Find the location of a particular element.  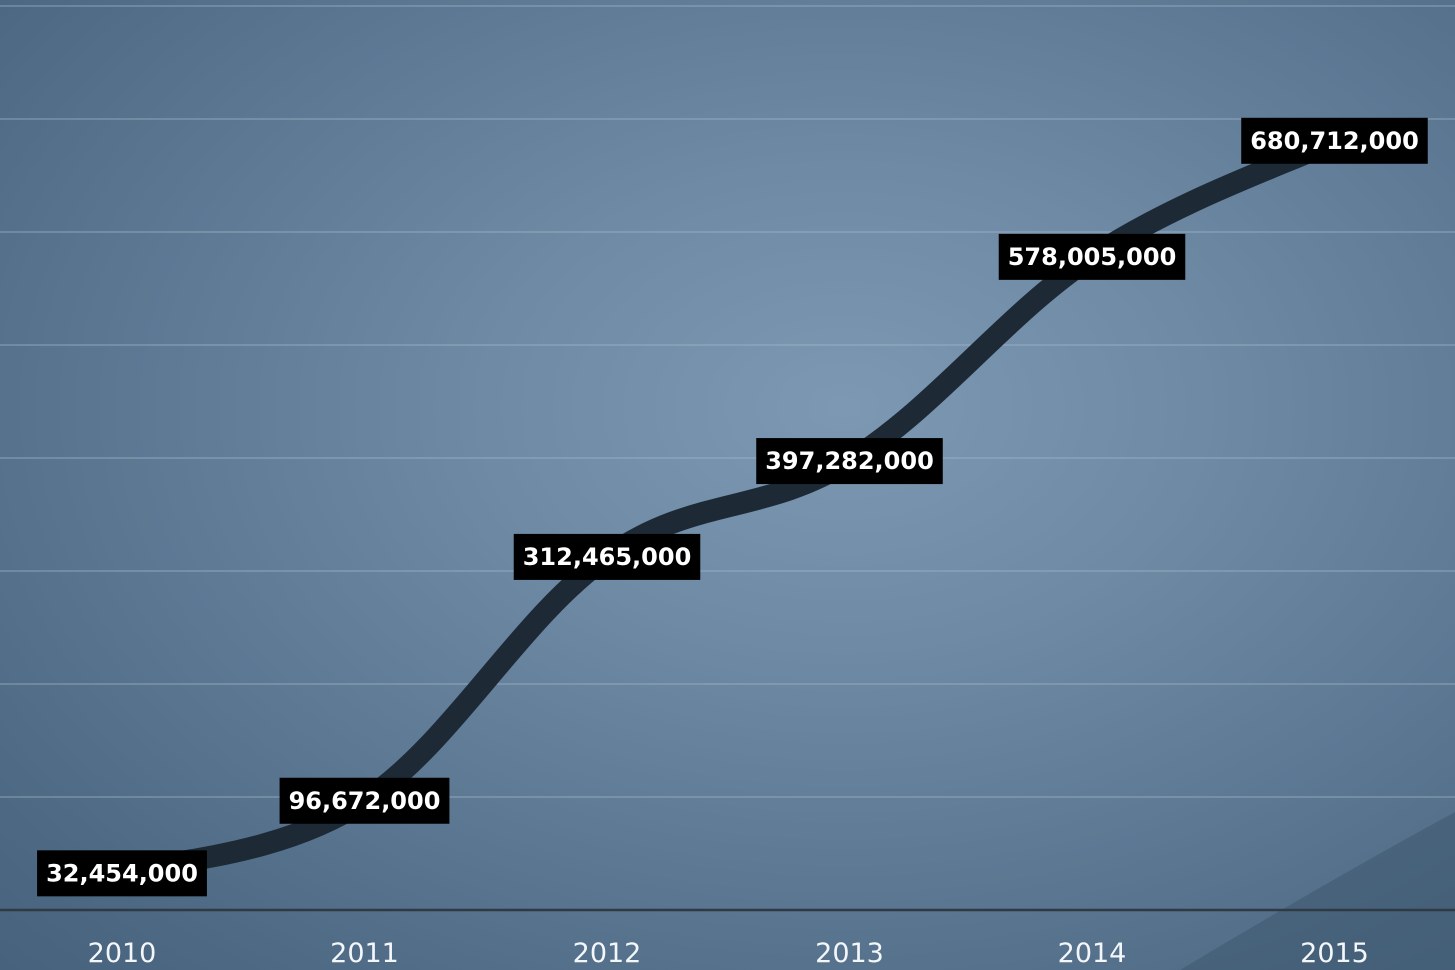

data-label-text: 680,712,000 is located at coordinates (1334, 141).